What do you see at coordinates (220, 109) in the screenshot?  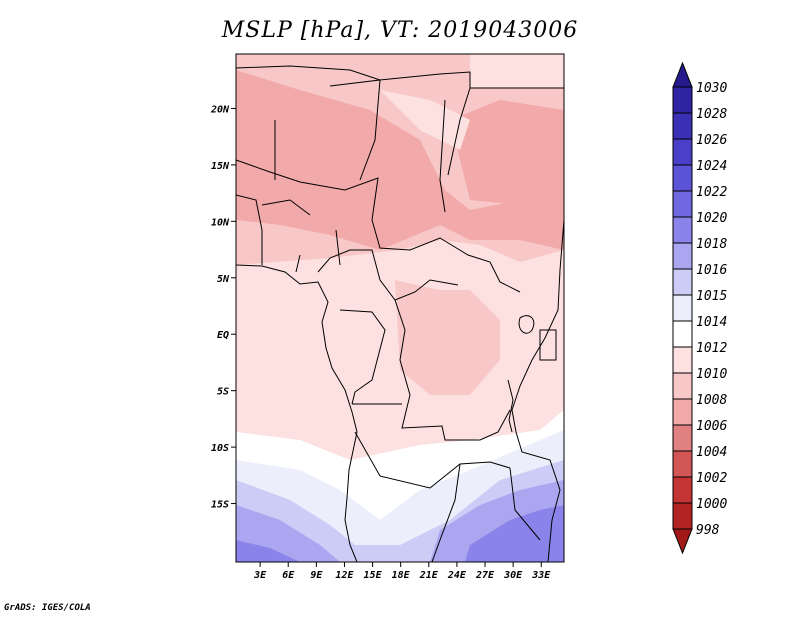 I see `y-tick-label: 20N` at bounding box center [220, 109].